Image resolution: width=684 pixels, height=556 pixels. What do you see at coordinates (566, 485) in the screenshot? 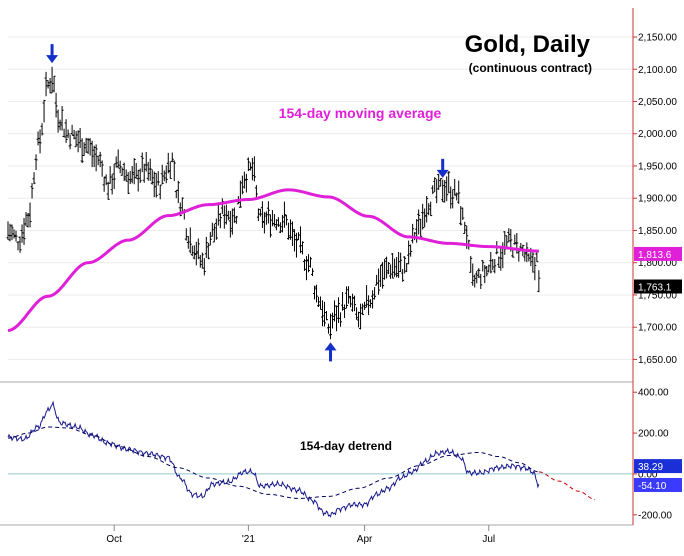
I see `cycle-projection-line` at bounding box center [566, 485].